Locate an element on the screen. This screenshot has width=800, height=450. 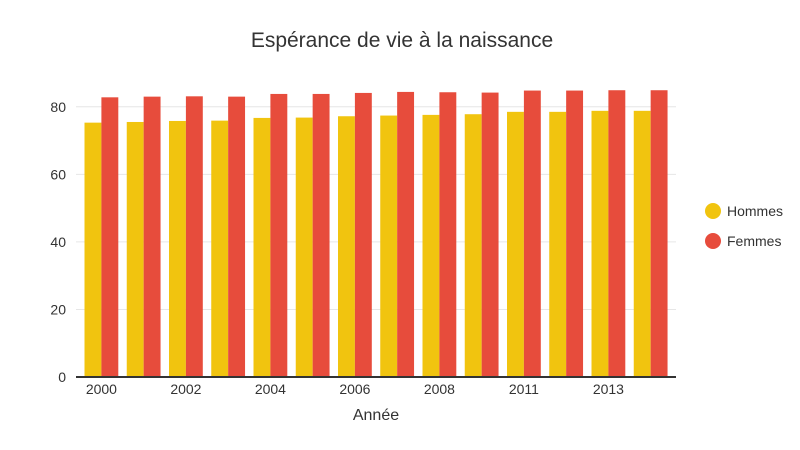
bar-hommes-2009 is located at coordinates (473, 246).